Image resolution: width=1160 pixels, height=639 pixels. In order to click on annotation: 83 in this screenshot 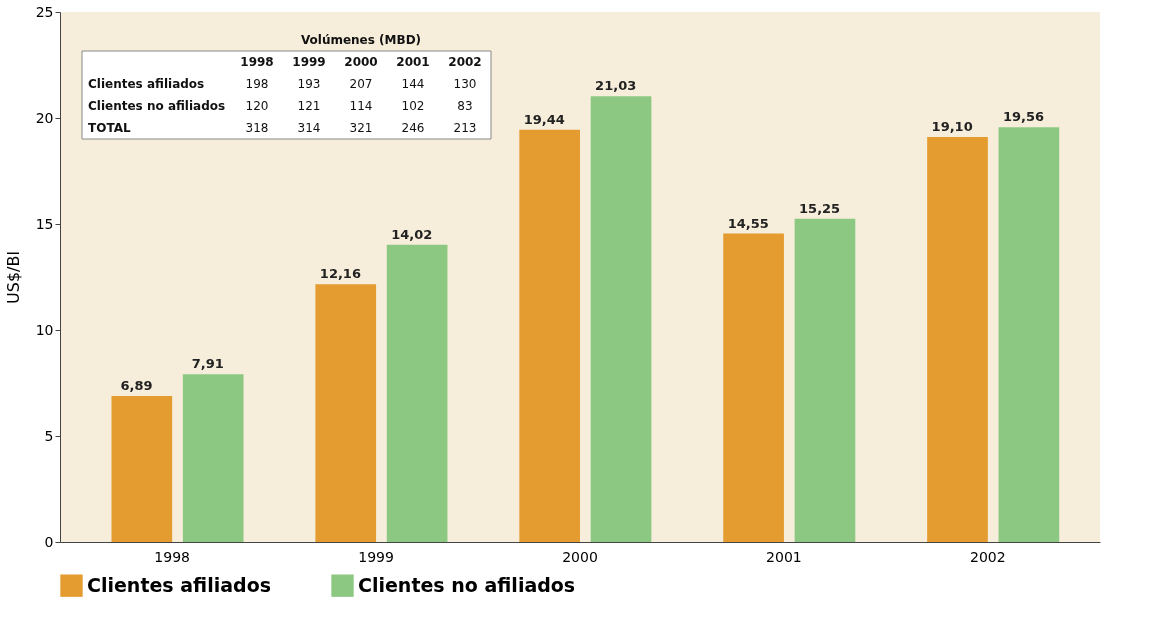, I will do `click(465, 106)`.